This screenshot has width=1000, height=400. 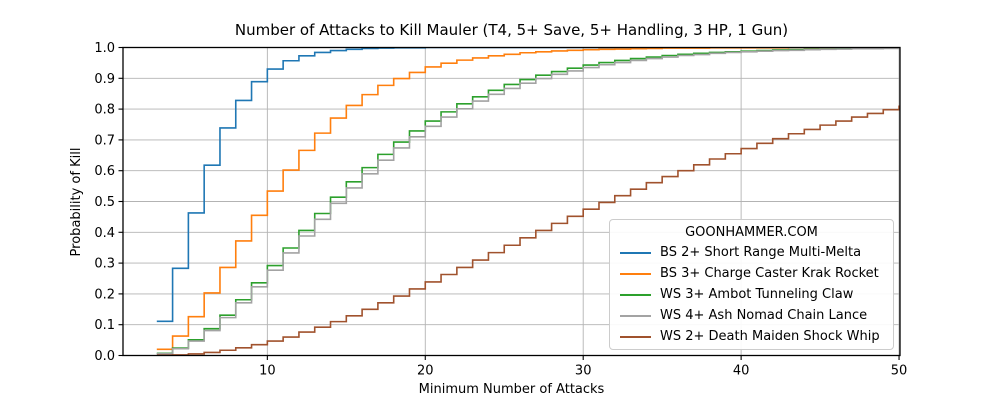 What do you see at coordinates (104, 79) in the screenshot?
I see `y-tick-label: 0.9` at bounding box center [104, 79].